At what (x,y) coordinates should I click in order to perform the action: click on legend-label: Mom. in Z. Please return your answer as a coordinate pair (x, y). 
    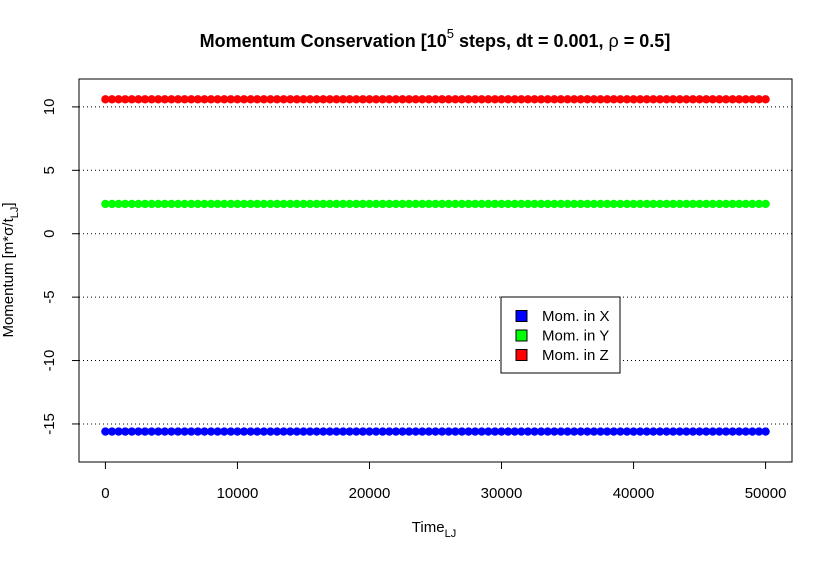
    Looking at the image, I should click on (575, 355).